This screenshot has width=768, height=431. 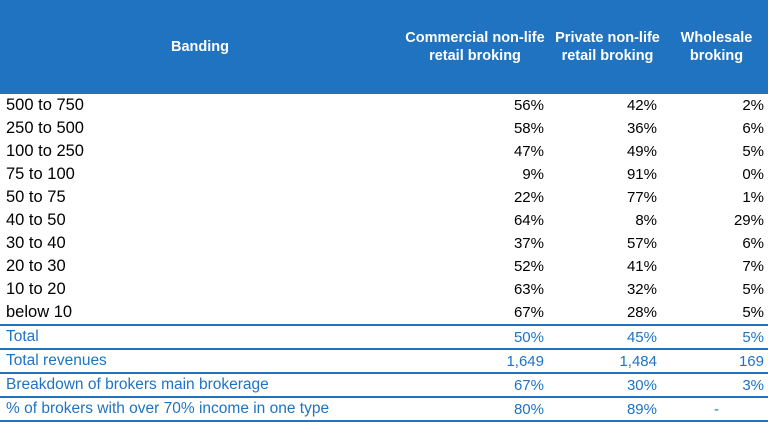 What do you see at coordinates (753, 197) in the screenshot?
I see `row-wholesale: 1%` at bounding box center [753, 197].